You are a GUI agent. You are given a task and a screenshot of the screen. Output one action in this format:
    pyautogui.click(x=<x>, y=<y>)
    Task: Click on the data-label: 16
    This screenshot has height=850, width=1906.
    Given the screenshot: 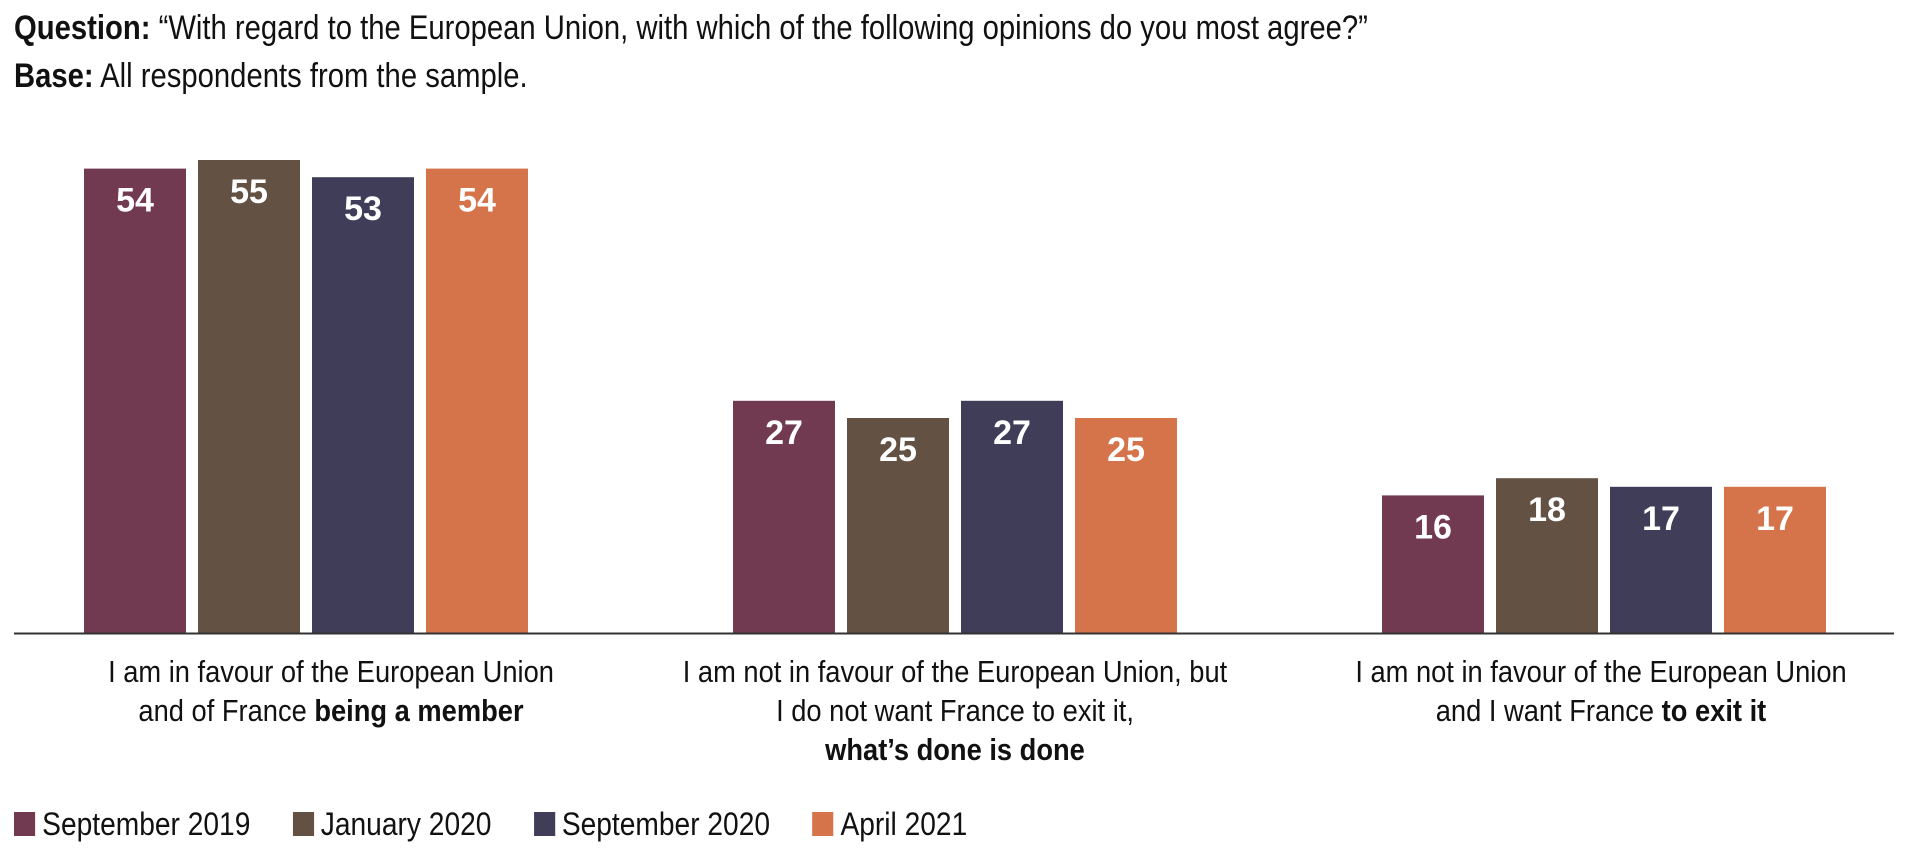 What is the action you would take?
    pyautogui.click(x=1433, y=527)
    